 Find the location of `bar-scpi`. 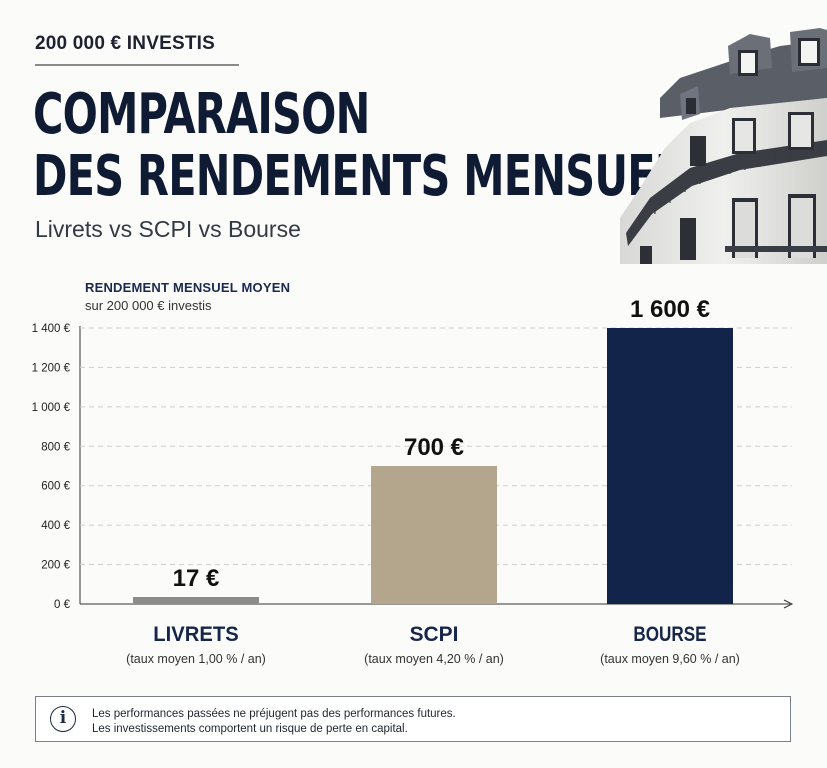

bar-scpi is located at coordinates (434, 535).